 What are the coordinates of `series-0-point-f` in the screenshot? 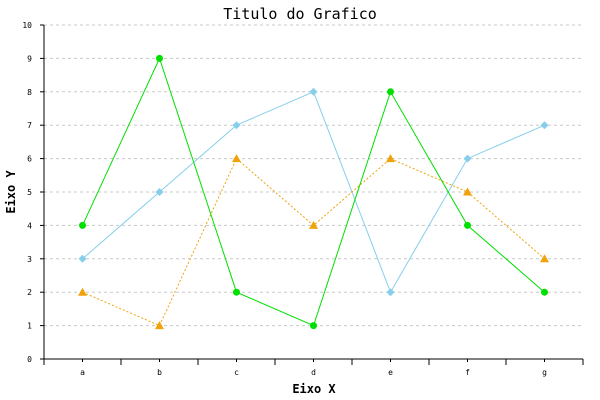 It's located at (467, 158).